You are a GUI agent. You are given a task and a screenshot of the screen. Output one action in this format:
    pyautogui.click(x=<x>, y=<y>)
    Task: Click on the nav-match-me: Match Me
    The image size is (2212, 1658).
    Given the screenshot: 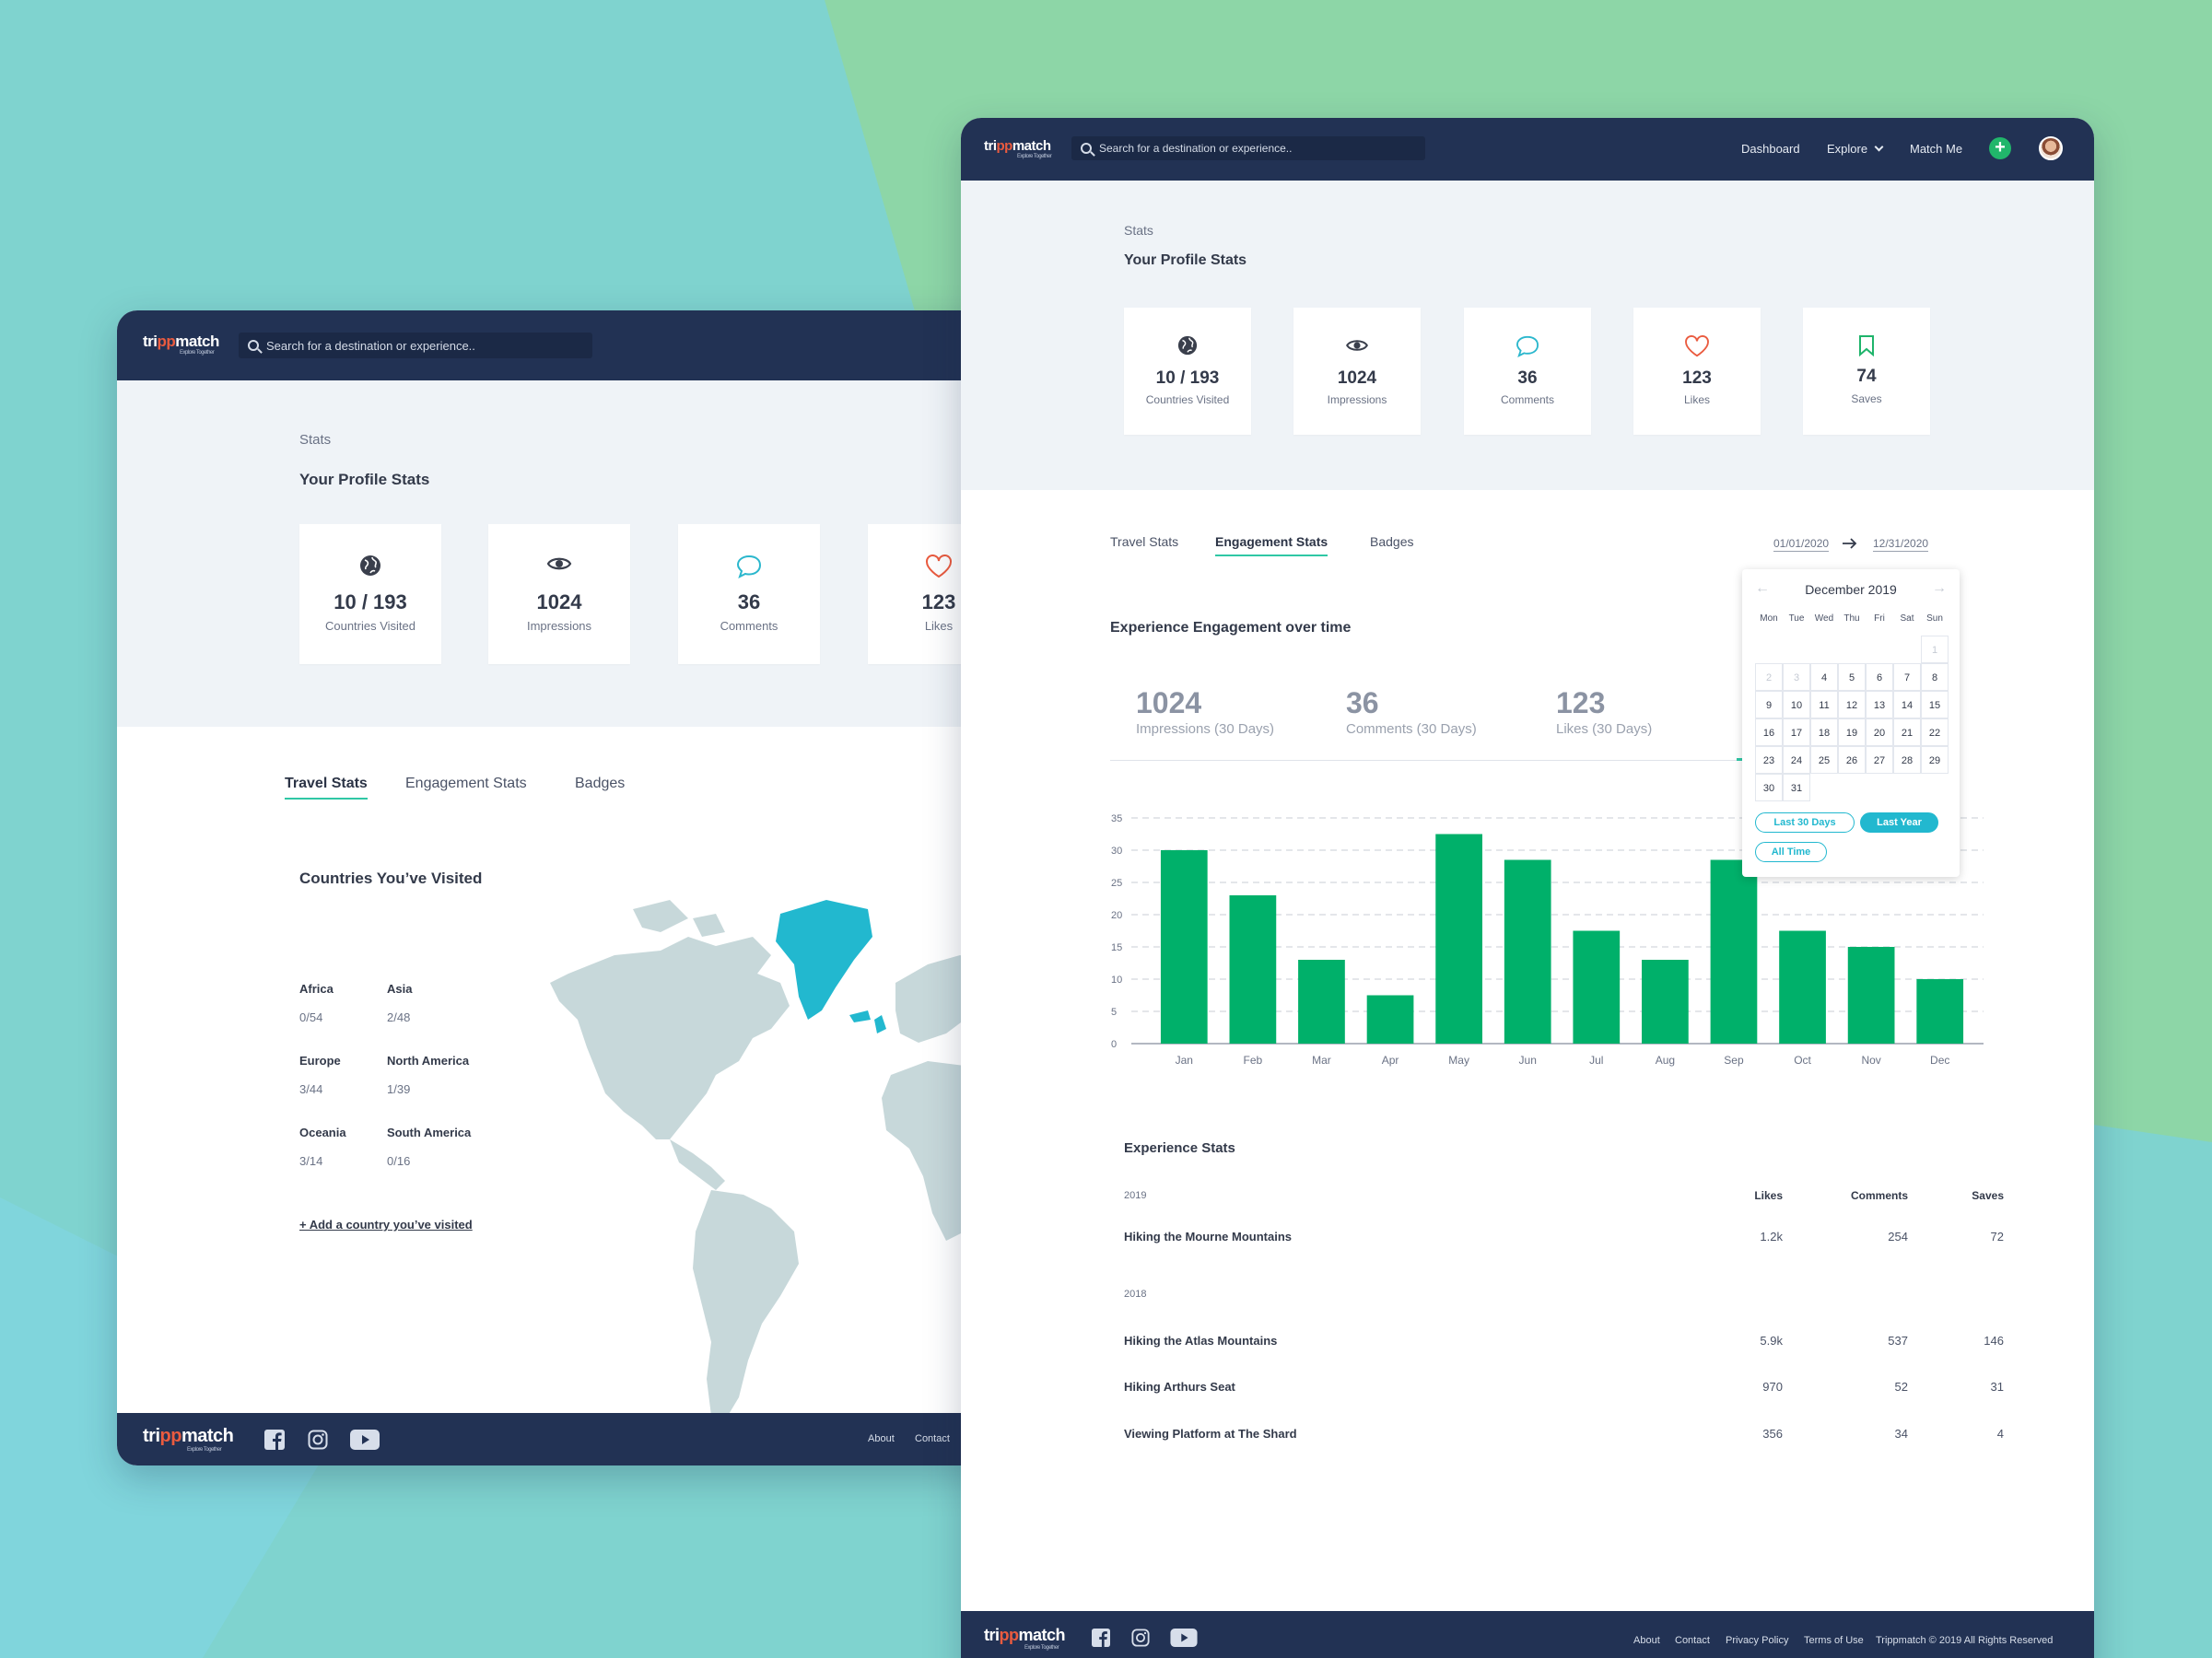 What is the action you would take?
    pyautogui.click(x=1936, y=149)
    